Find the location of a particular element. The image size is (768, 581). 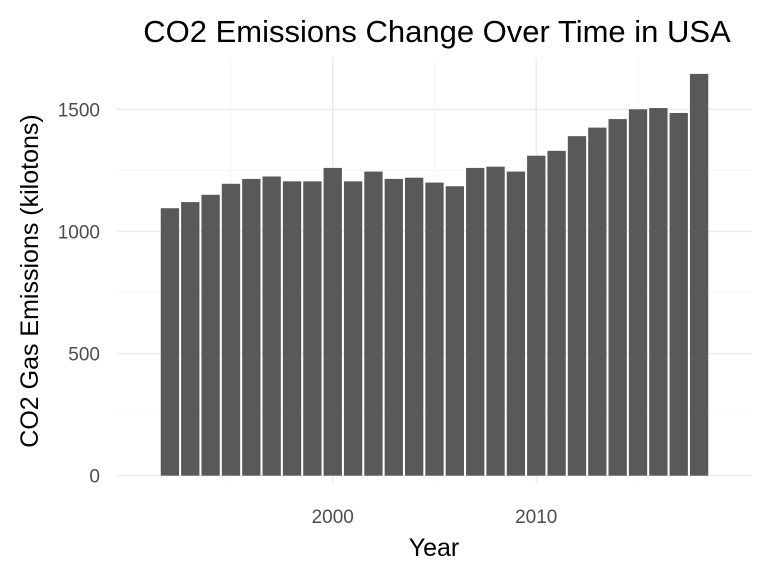

bar-2005 is located at coordinates (434, 329).